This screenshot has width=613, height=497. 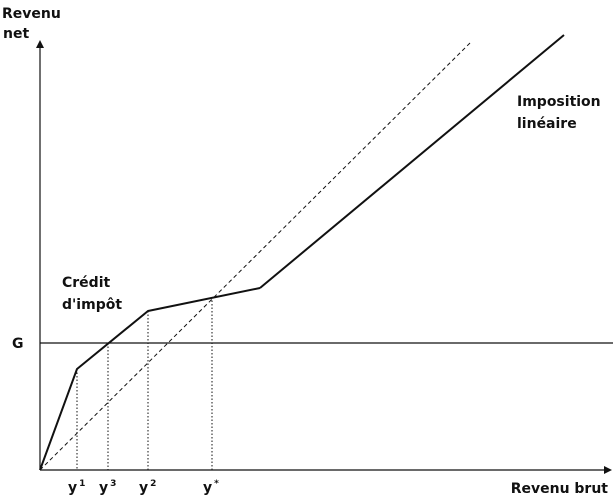 I want to click on tax-credit-label-line2: d'impôt, so click(x=92, y=305).